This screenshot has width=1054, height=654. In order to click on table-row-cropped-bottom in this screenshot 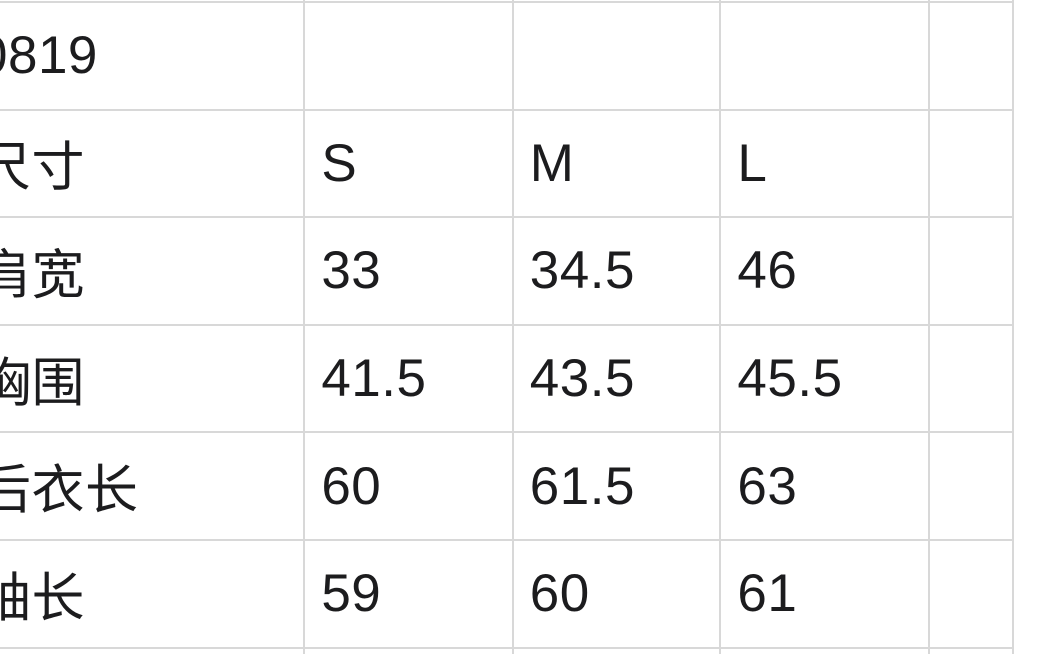, I will do `click(507, 650)`.